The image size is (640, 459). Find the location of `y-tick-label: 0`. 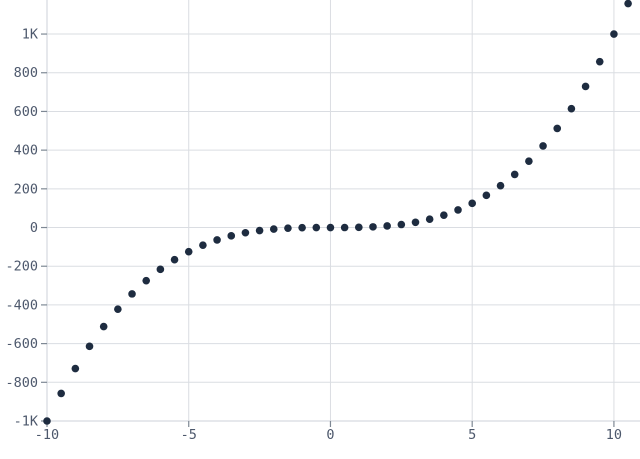

y-tick-label: 0 is located at coordinates (34, 228).